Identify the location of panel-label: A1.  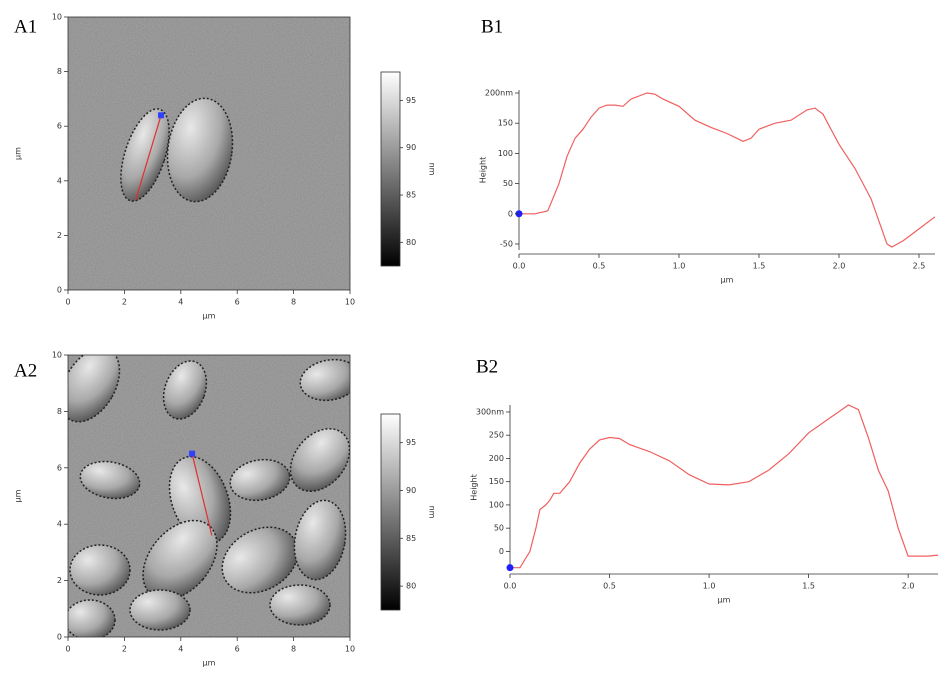
(25, 26).